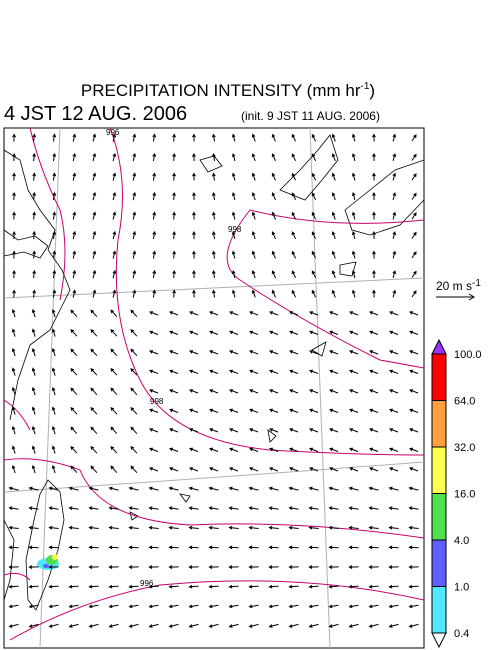  I want to click on rain-area, so click(46, 566).